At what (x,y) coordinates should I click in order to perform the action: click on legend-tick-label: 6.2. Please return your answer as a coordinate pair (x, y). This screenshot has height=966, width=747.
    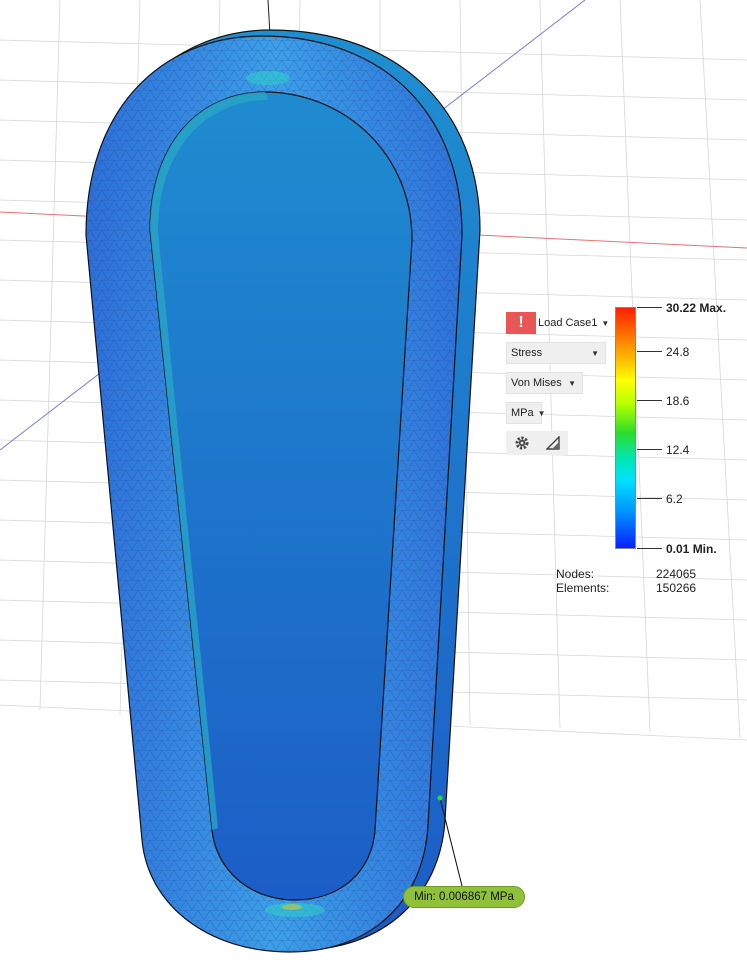
    Looking at the image, I should click on (674, 499).